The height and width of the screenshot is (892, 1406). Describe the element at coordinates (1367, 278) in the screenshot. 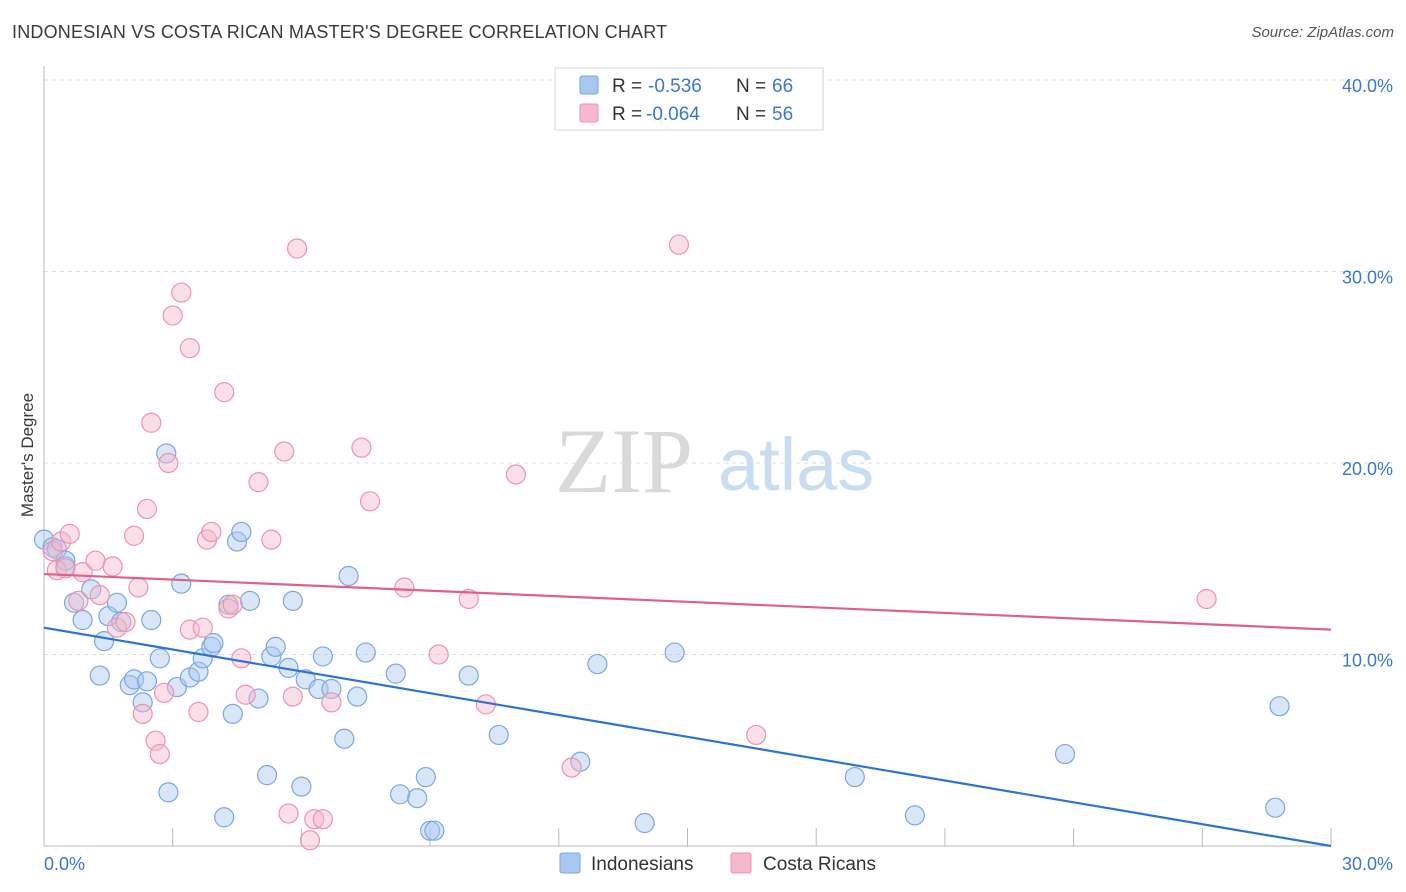

I see `y-tick-label-2: 30.0%` at that location.